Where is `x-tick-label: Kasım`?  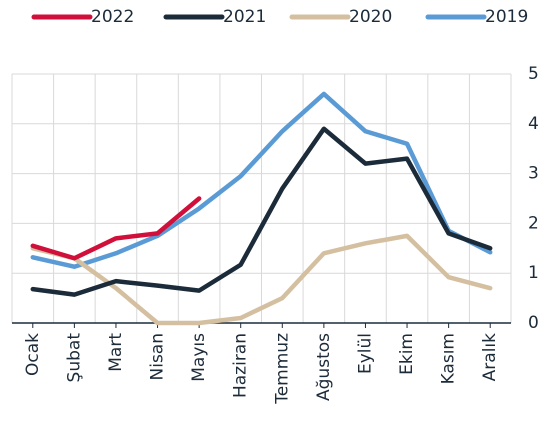
x-tick-label: Kasım is located at coordinates (449, 358).